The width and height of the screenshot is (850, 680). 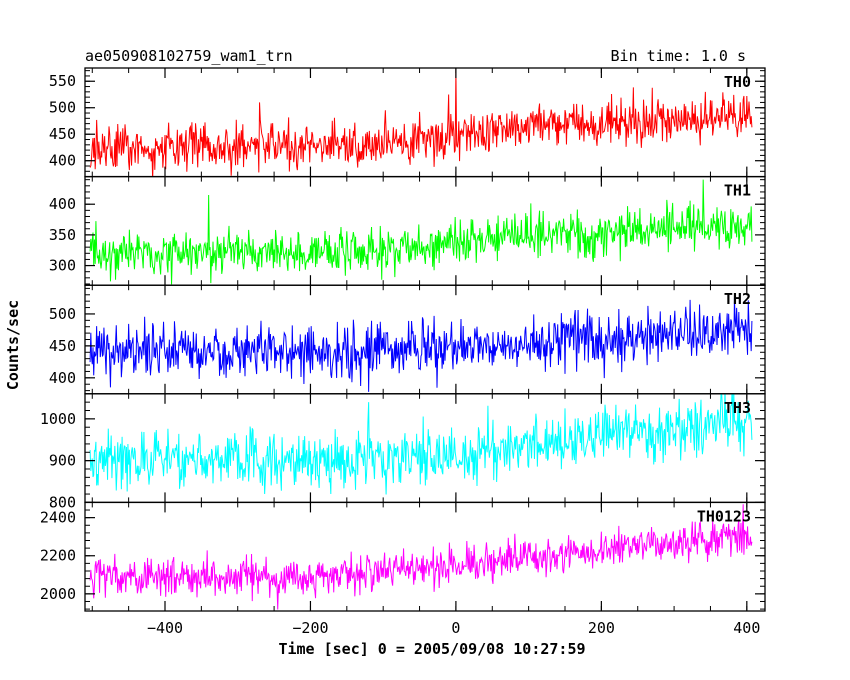 I want to click on panel-label-th0: TH0, so click(x=737, y=82).